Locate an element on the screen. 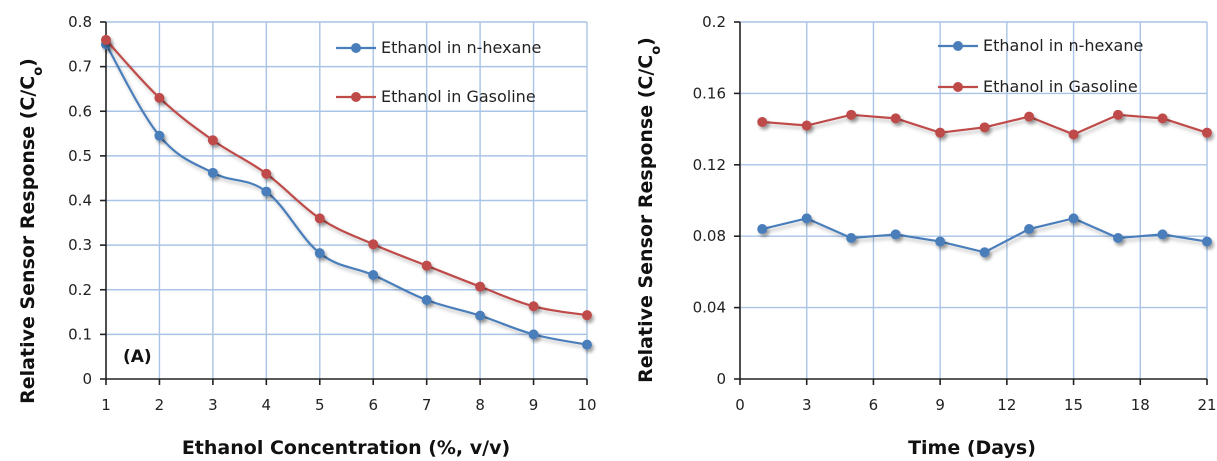 The width and height of the screenshot is (1217, 461). y-tick-label: 0.5 is located at coordinates (80, 156).